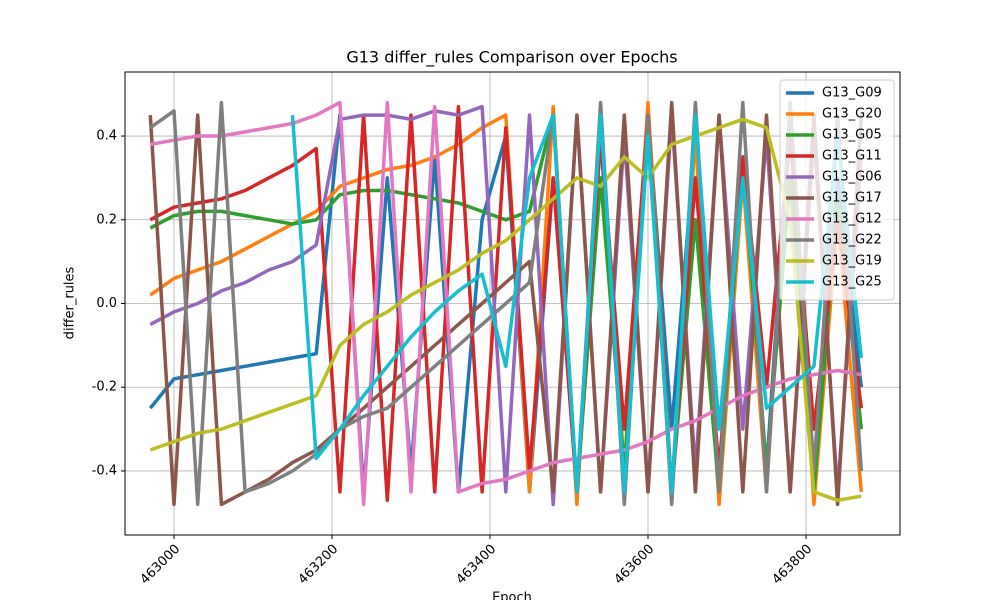 The image size is (1000, 600). I want to click on legend-label: G13_G25, so click(852, 282).